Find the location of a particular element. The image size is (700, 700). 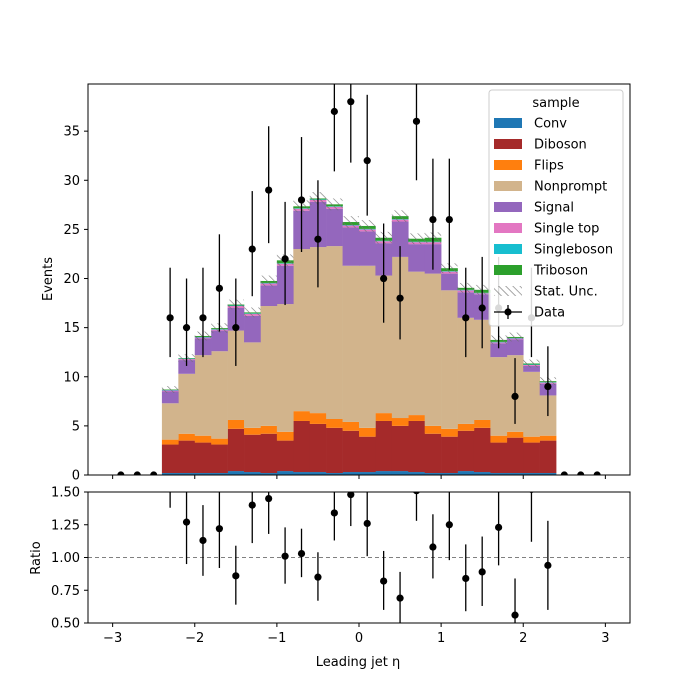

legend-item: Triboson is located at coordinates (541, 271).